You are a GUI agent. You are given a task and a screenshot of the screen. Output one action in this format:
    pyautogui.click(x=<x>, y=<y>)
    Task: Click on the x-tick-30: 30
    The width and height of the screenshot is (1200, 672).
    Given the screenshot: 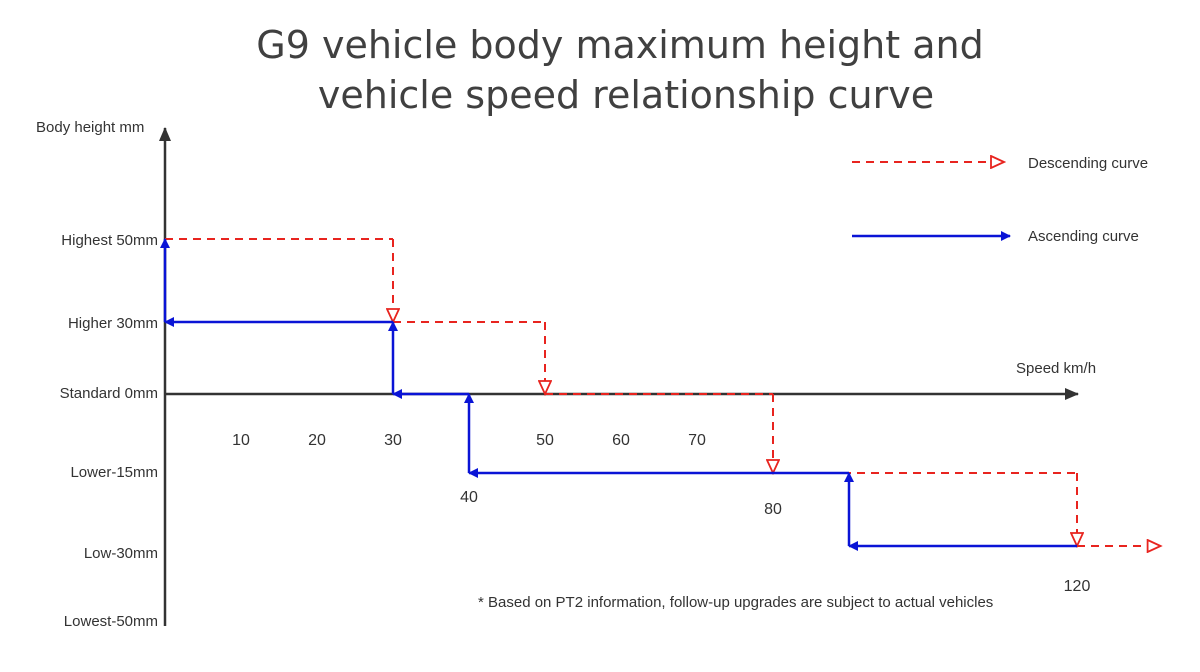 What is the action you would take?
    pyautogui.click(x=393, y=440)
    